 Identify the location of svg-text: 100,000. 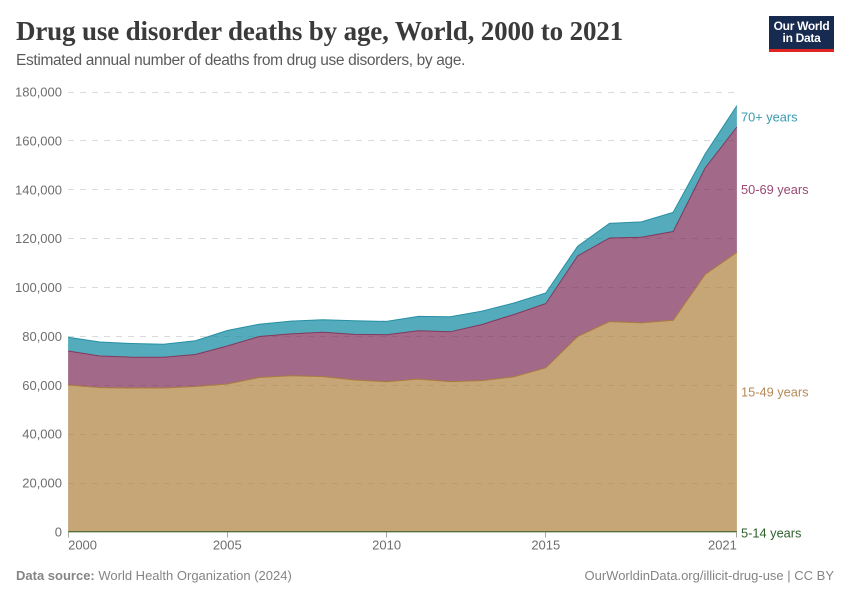
(38, 287).